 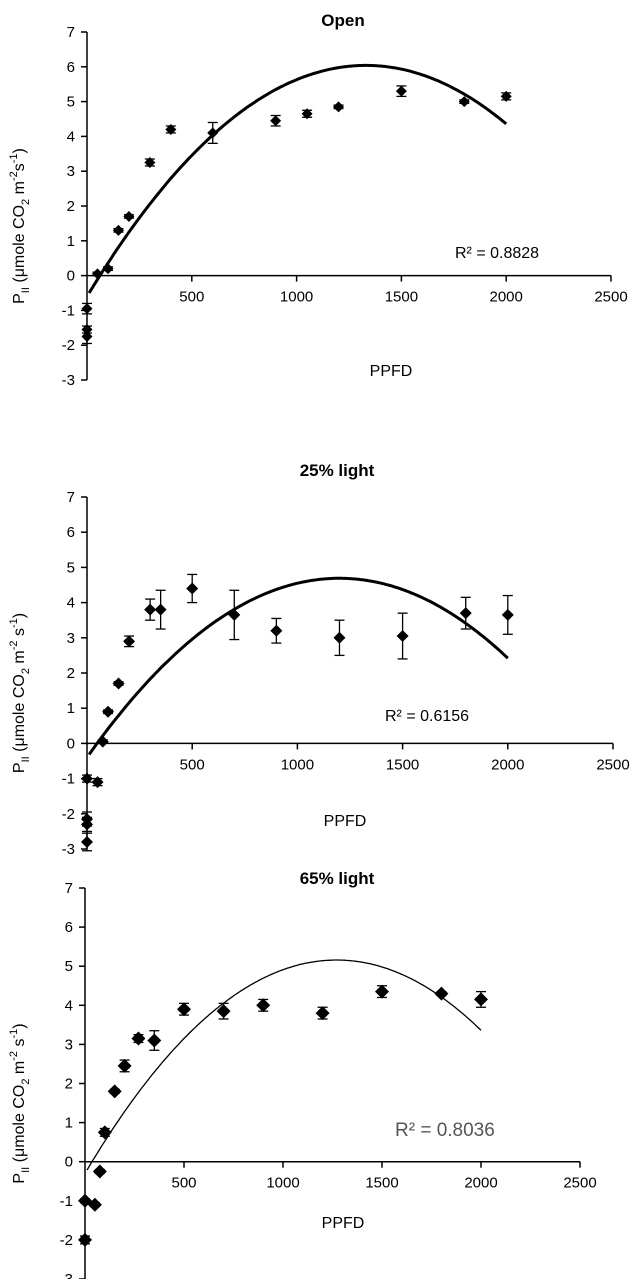 I want to click on y-tick-label: 3, so click(x=69, y=1044).